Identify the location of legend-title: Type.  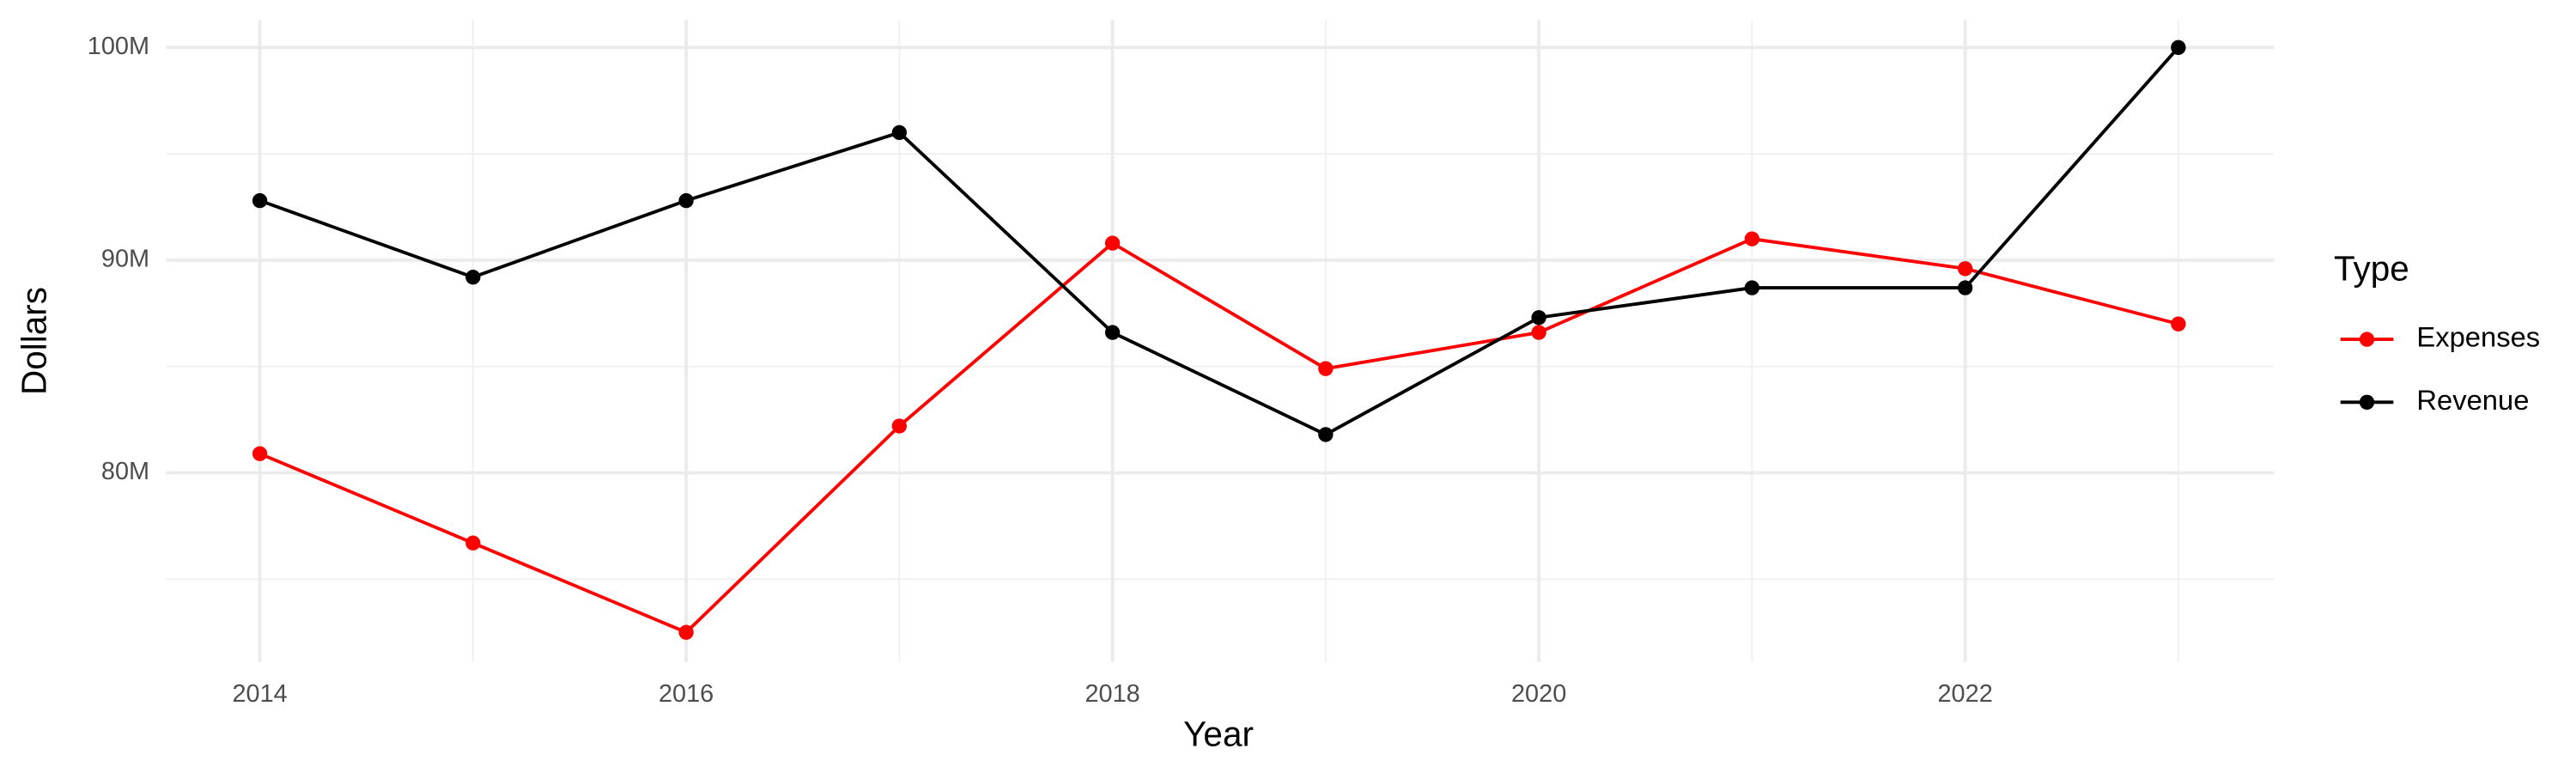
(2371, 269).